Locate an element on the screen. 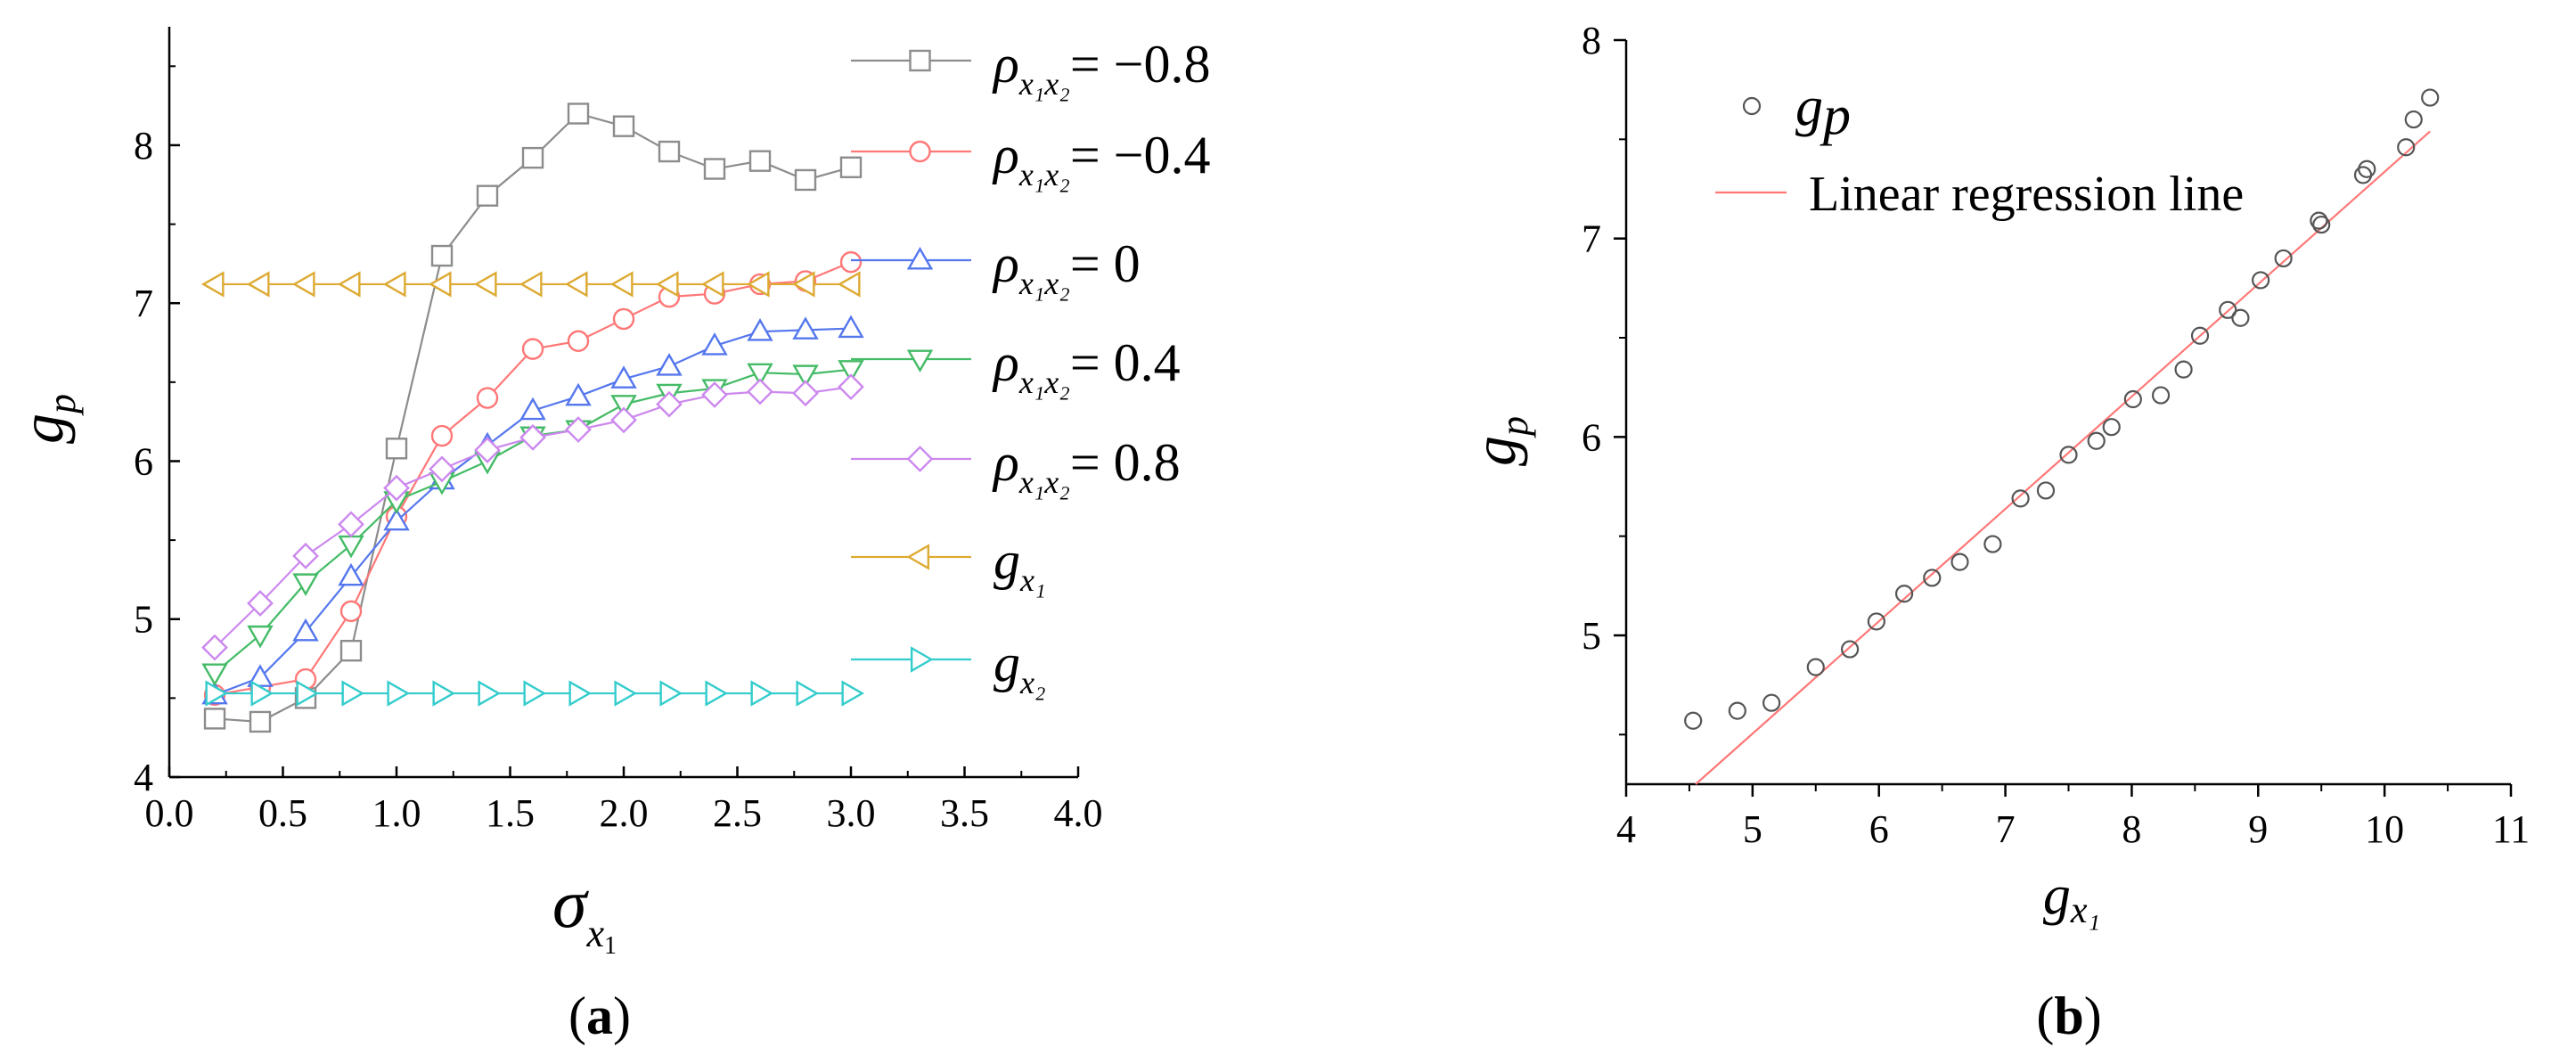 This screenshot has width=2576, height=1056. y-tick-label-a: 4 is located at coordinates (143, 777).